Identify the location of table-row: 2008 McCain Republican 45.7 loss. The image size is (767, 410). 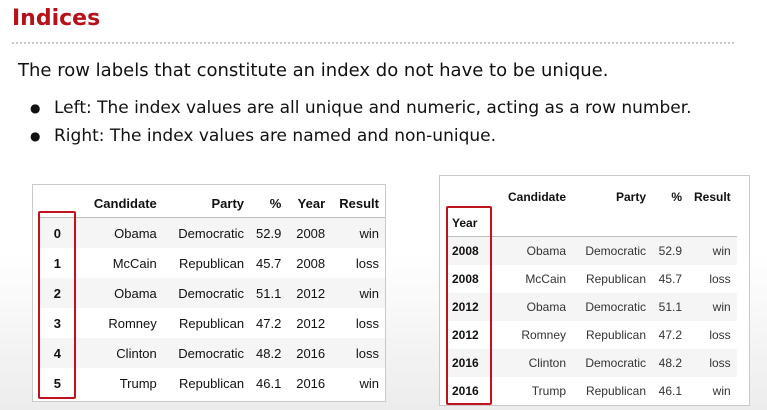
(591, 279).